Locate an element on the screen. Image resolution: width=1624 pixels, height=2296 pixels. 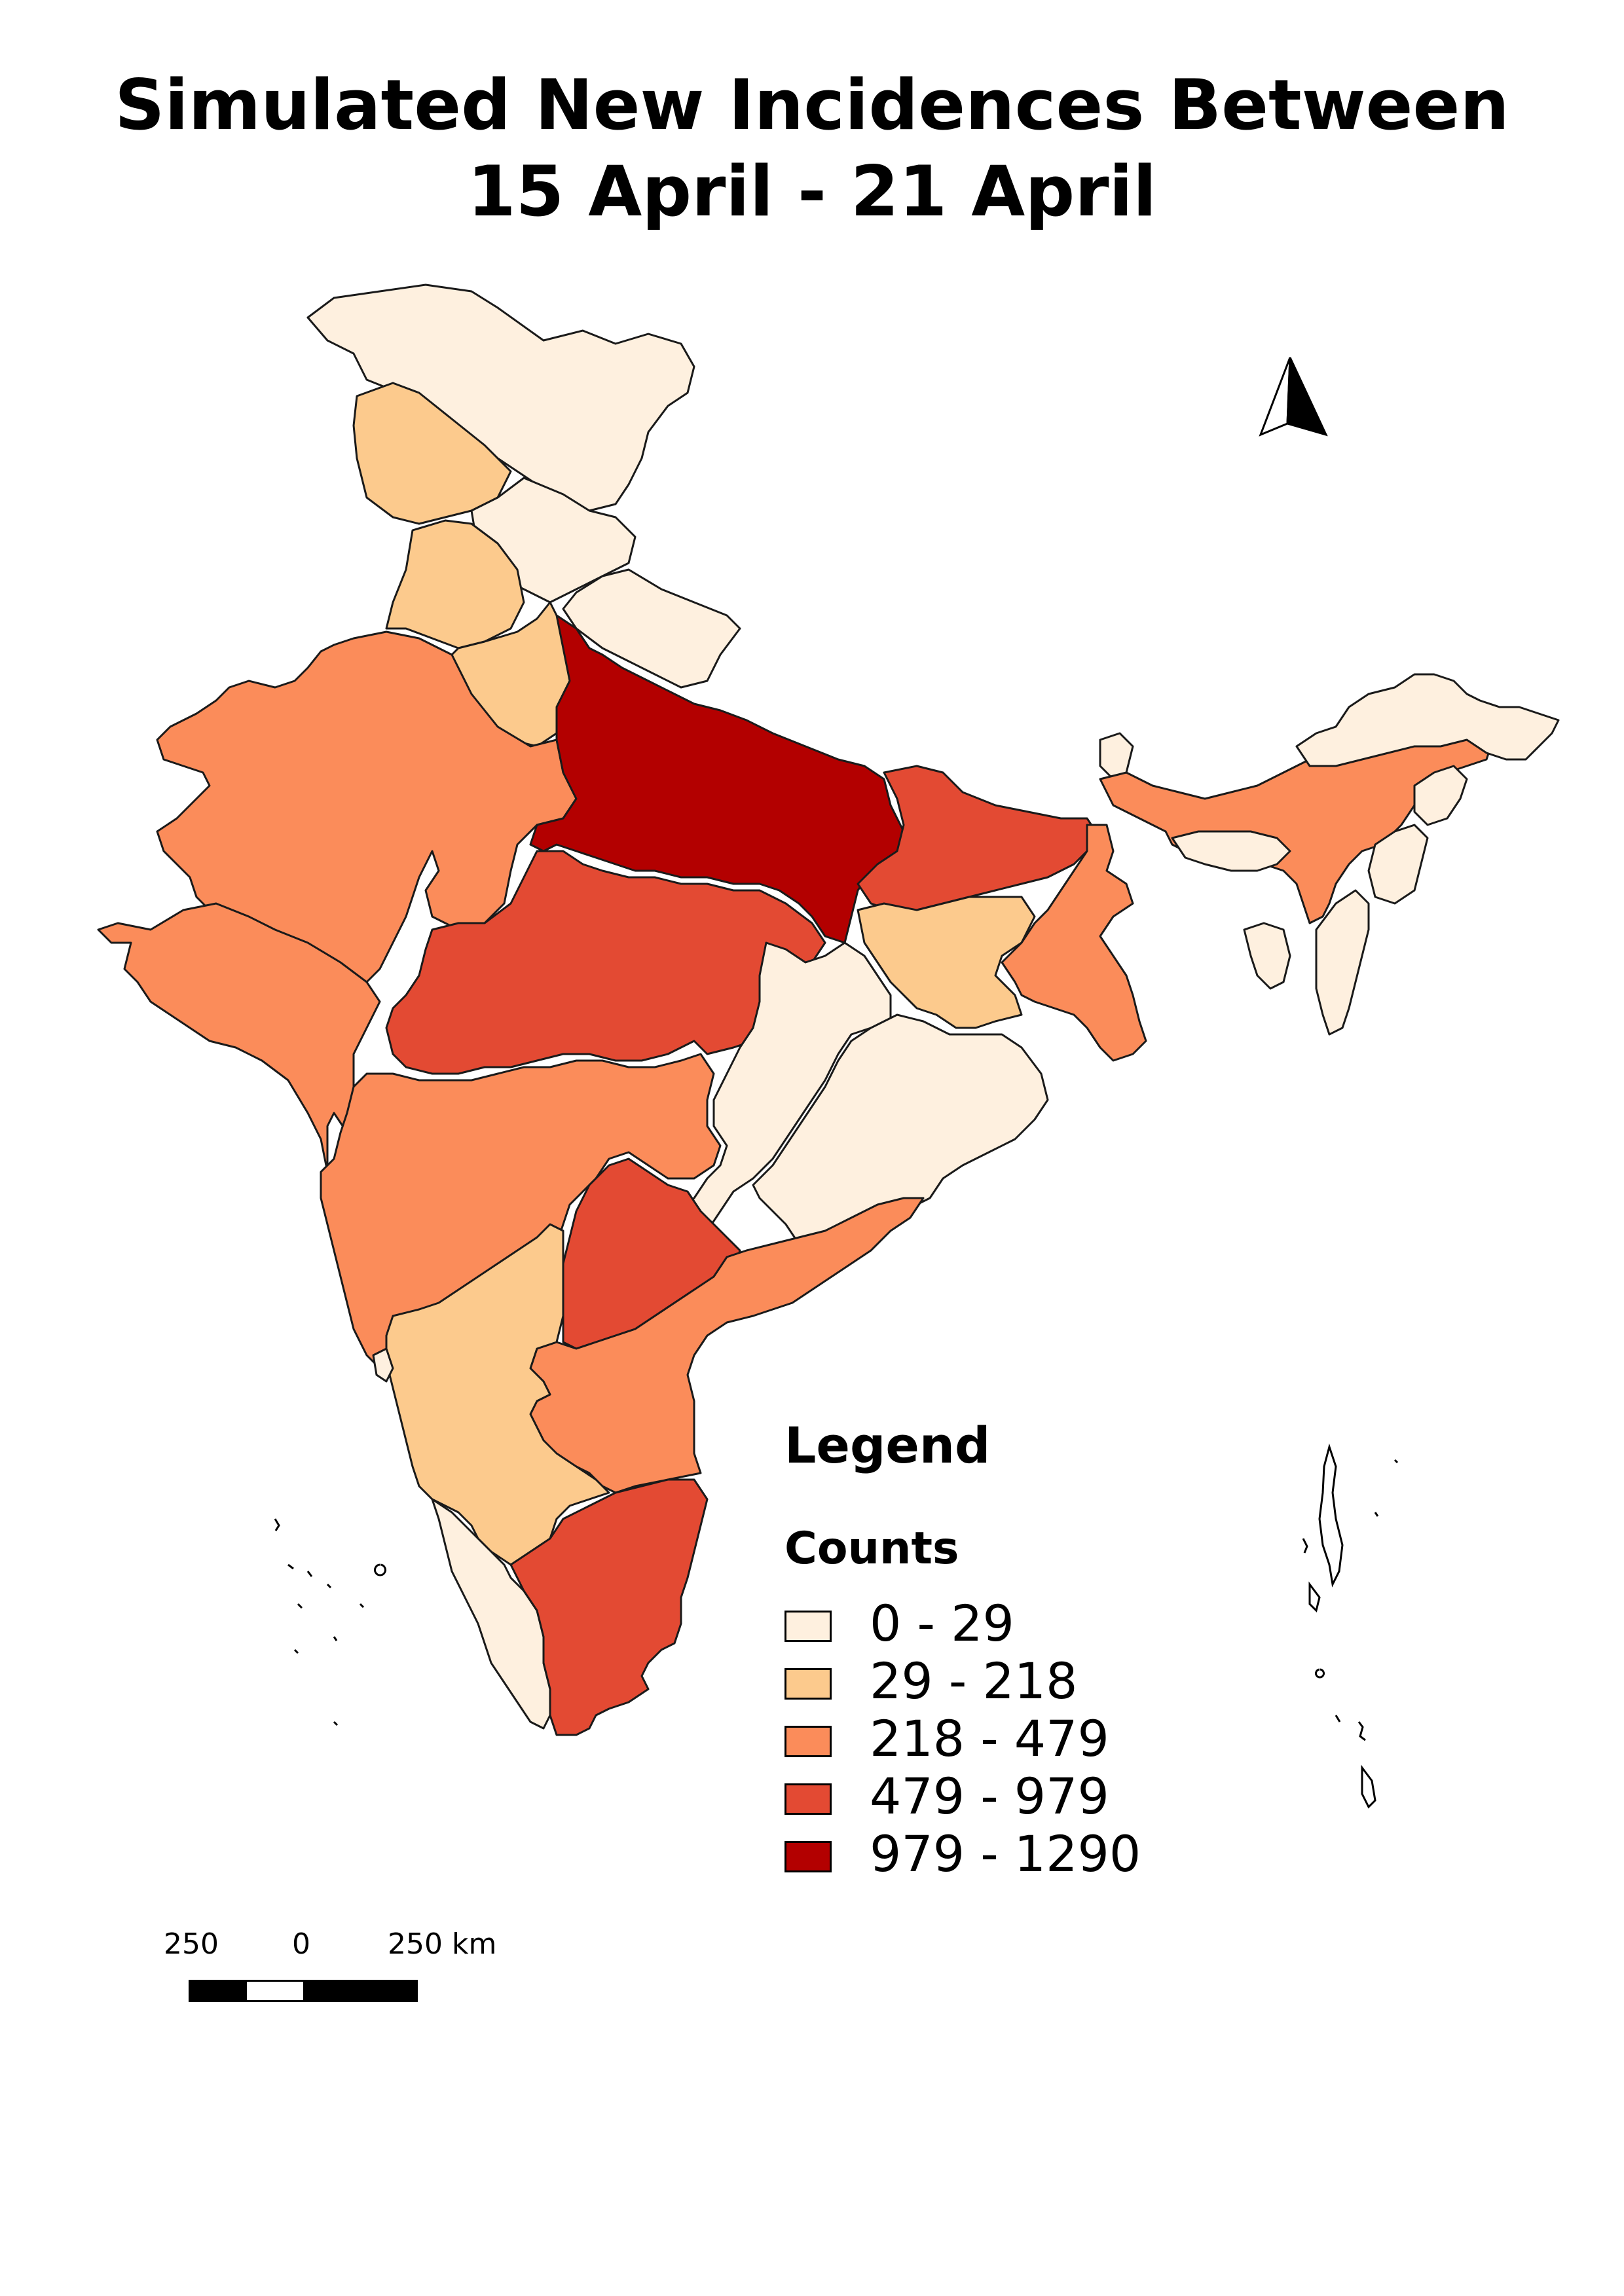
region-bihar is located at coordinates (979, 838).